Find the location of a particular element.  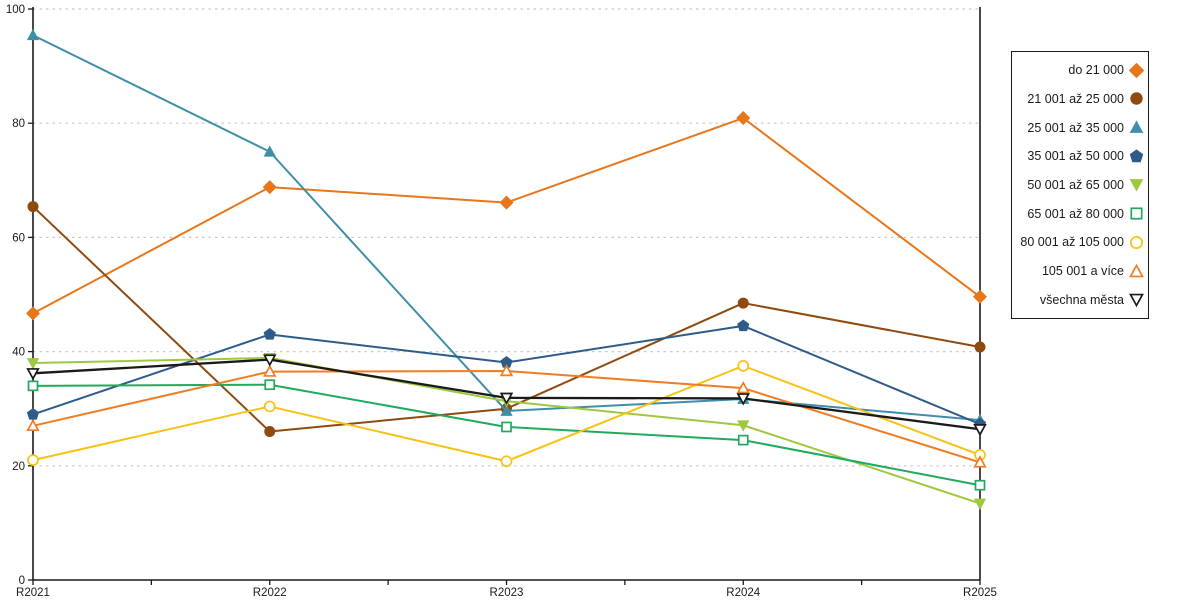

legend-item-7: 105 001 a více is located at coordinates (1080, 271).